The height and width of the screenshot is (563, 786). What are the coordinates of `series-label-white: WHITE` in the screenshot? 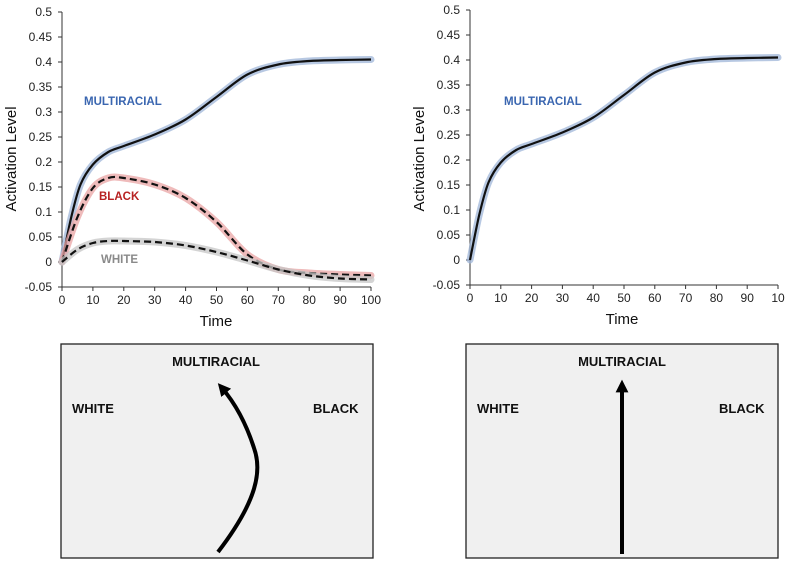 It's located at (119, 260).